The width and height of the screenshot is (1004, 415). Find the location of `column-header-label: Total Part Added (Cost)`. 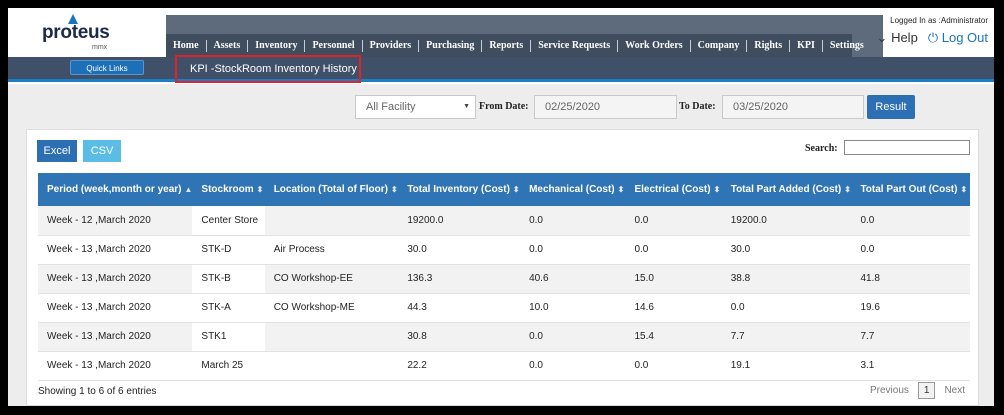

column-header-label: Total Part Added (Cost) is located at coordinates (786, 189).